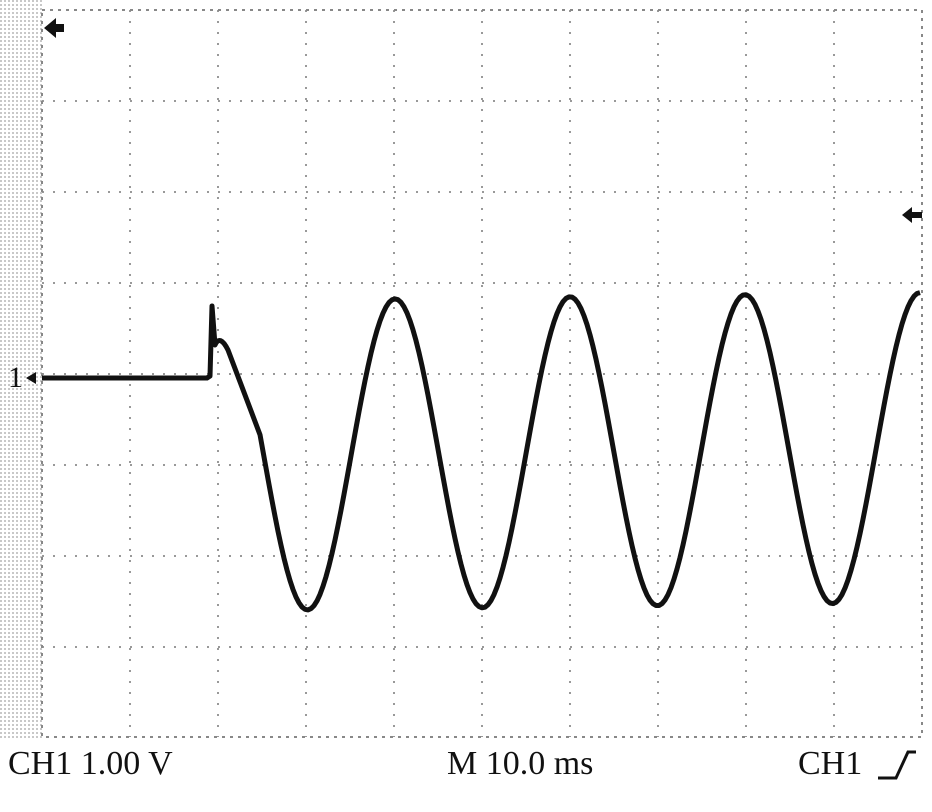  Describe the element at coordinates (31, 378) in the screenshot. I see `channel-ground-marker` at that location.